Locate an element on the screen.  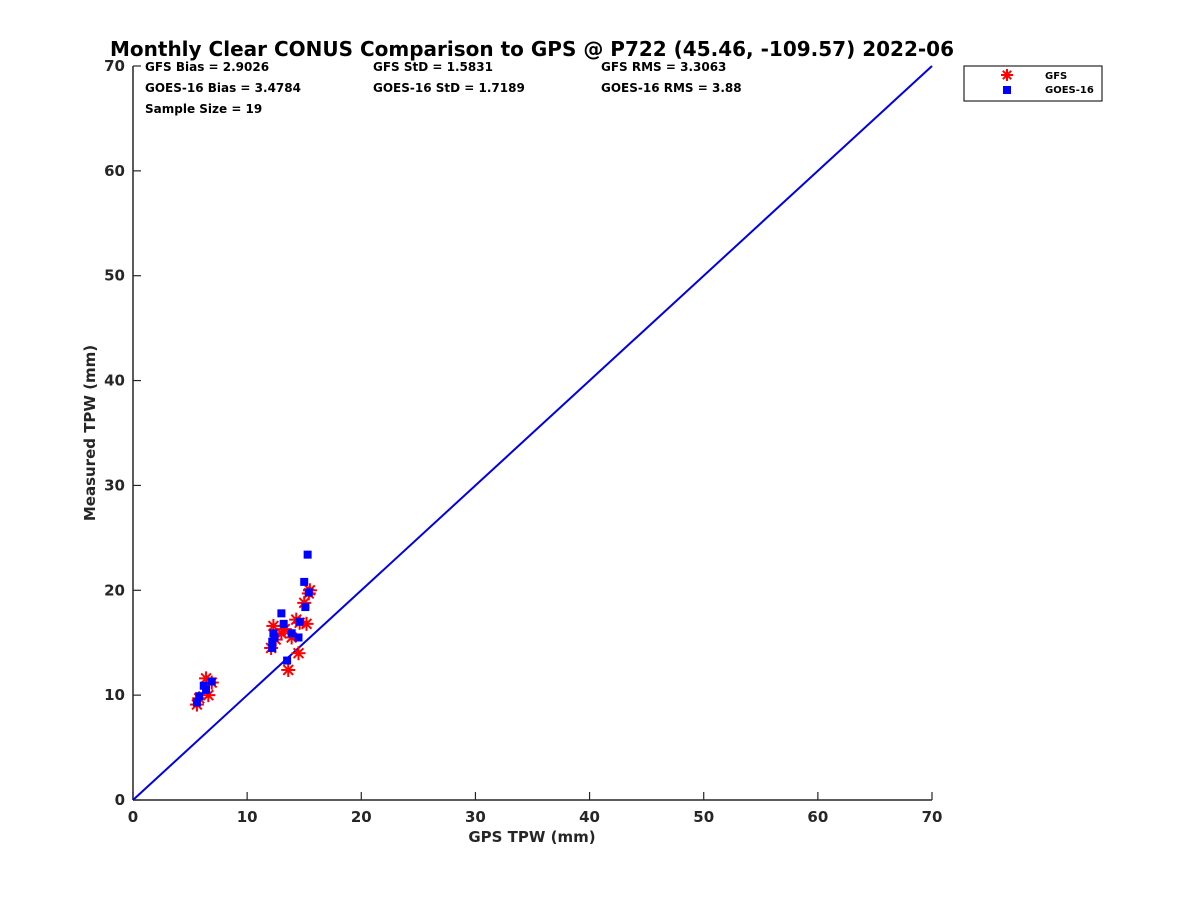
legend-box is located at coordinates (1033, 83).